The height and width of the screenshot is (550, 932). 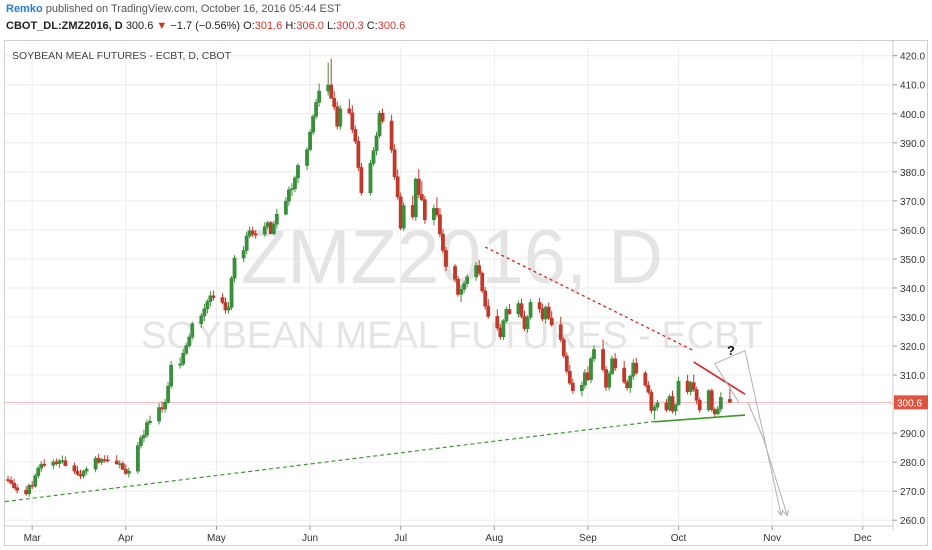 What do you see at coordinates (589, 299) in the screenshot?
I see `resistance-trendline-dotted` at bounding box center [589, 299].